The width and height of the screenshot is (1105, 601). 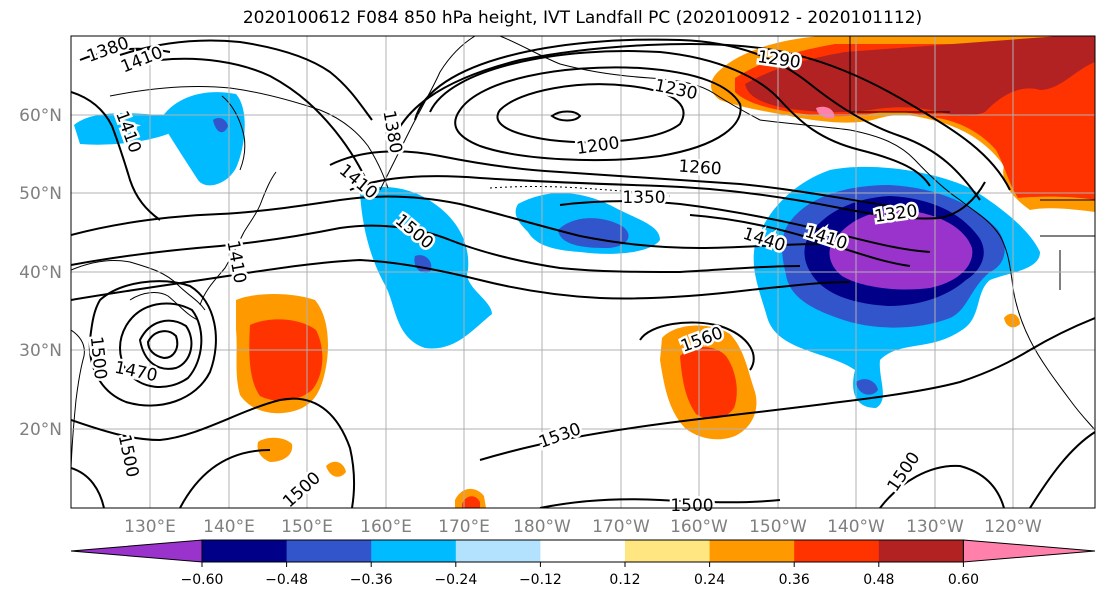 What do you see at coordinates (878, 580) in the screenshot?
I see `colorbar-tick-label: 0.48` at bounding box center [878, 580].